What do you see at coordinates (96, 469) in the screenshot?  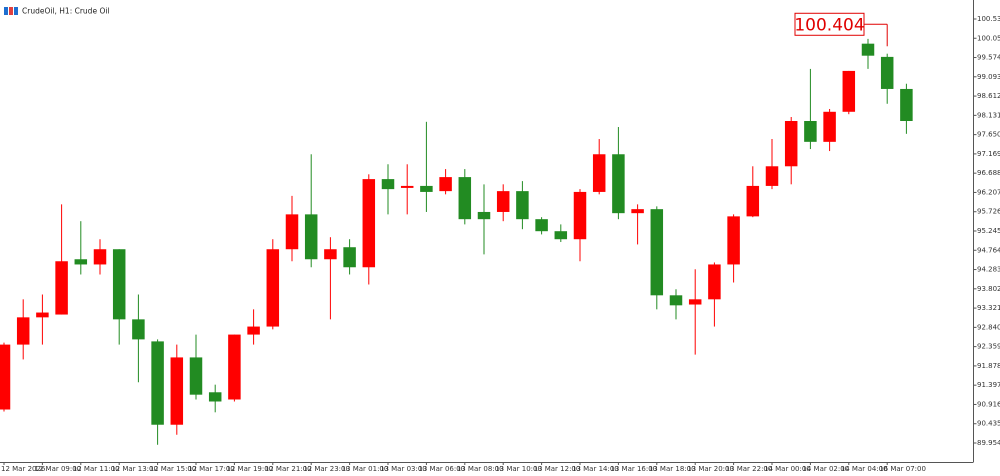 I see `x-tick-label: 12 Mar 11:00` at bounding box center [96, 469].